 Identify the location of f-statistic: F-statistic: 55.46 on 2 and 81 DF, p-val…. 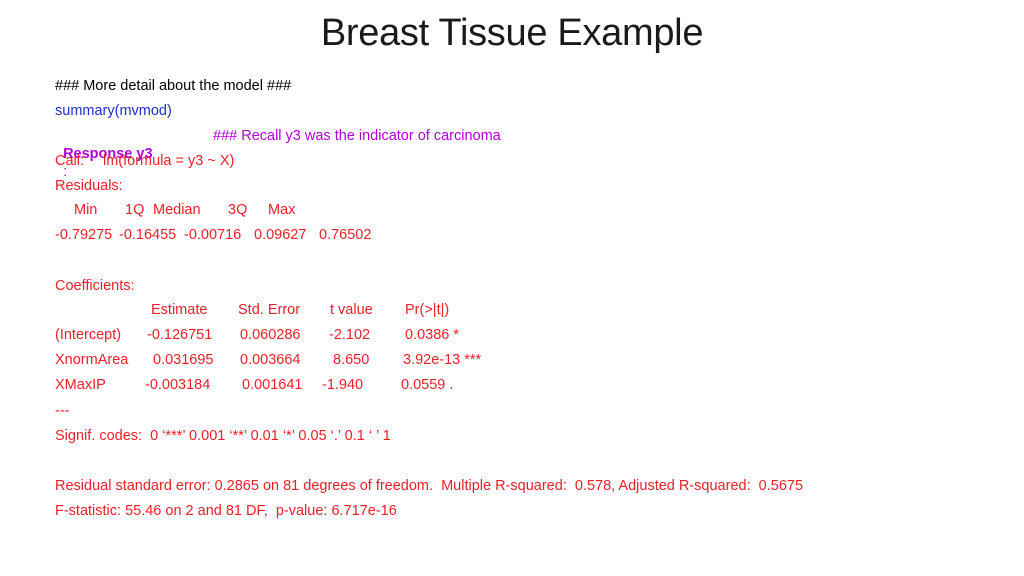
(226, 511).